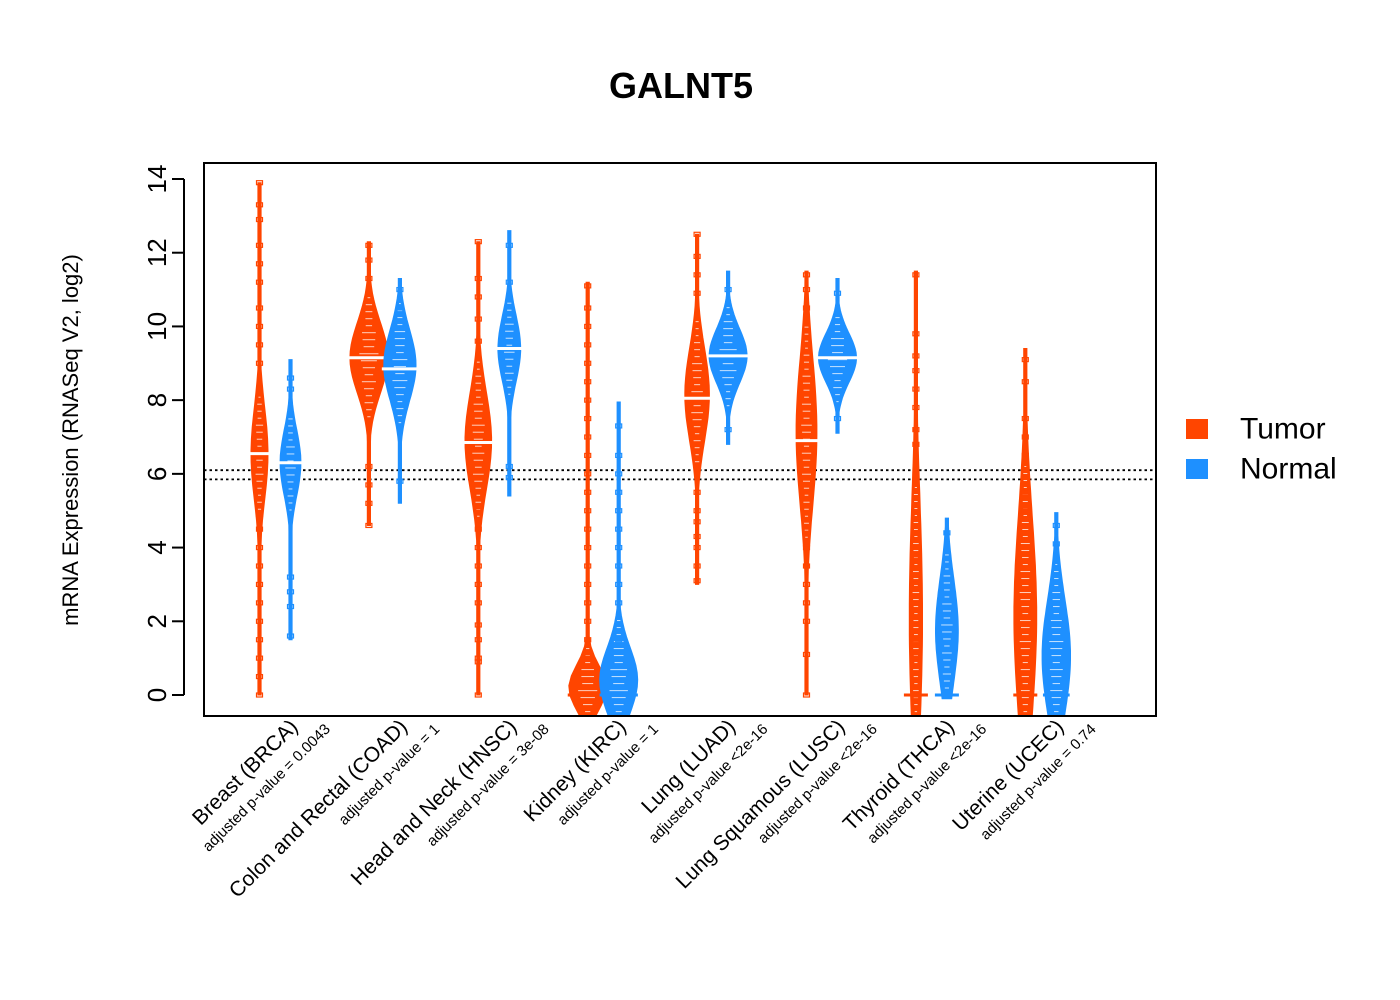  I want to click on y-tick-label: 10, so click(157, 326).